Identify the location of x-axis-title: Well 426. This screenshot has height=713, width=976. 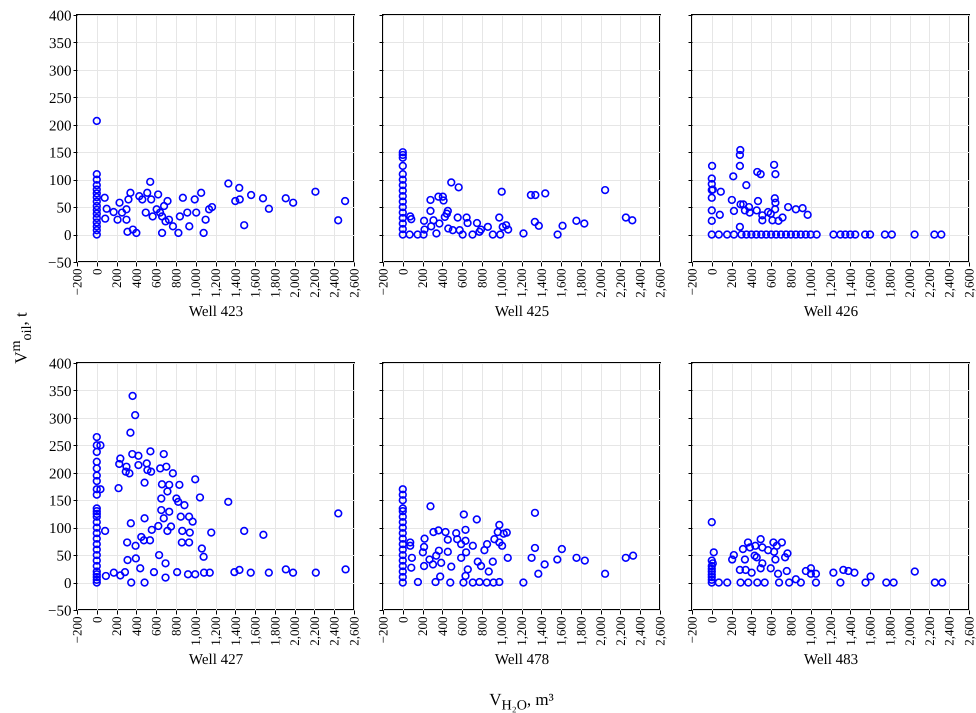
(831, 312).